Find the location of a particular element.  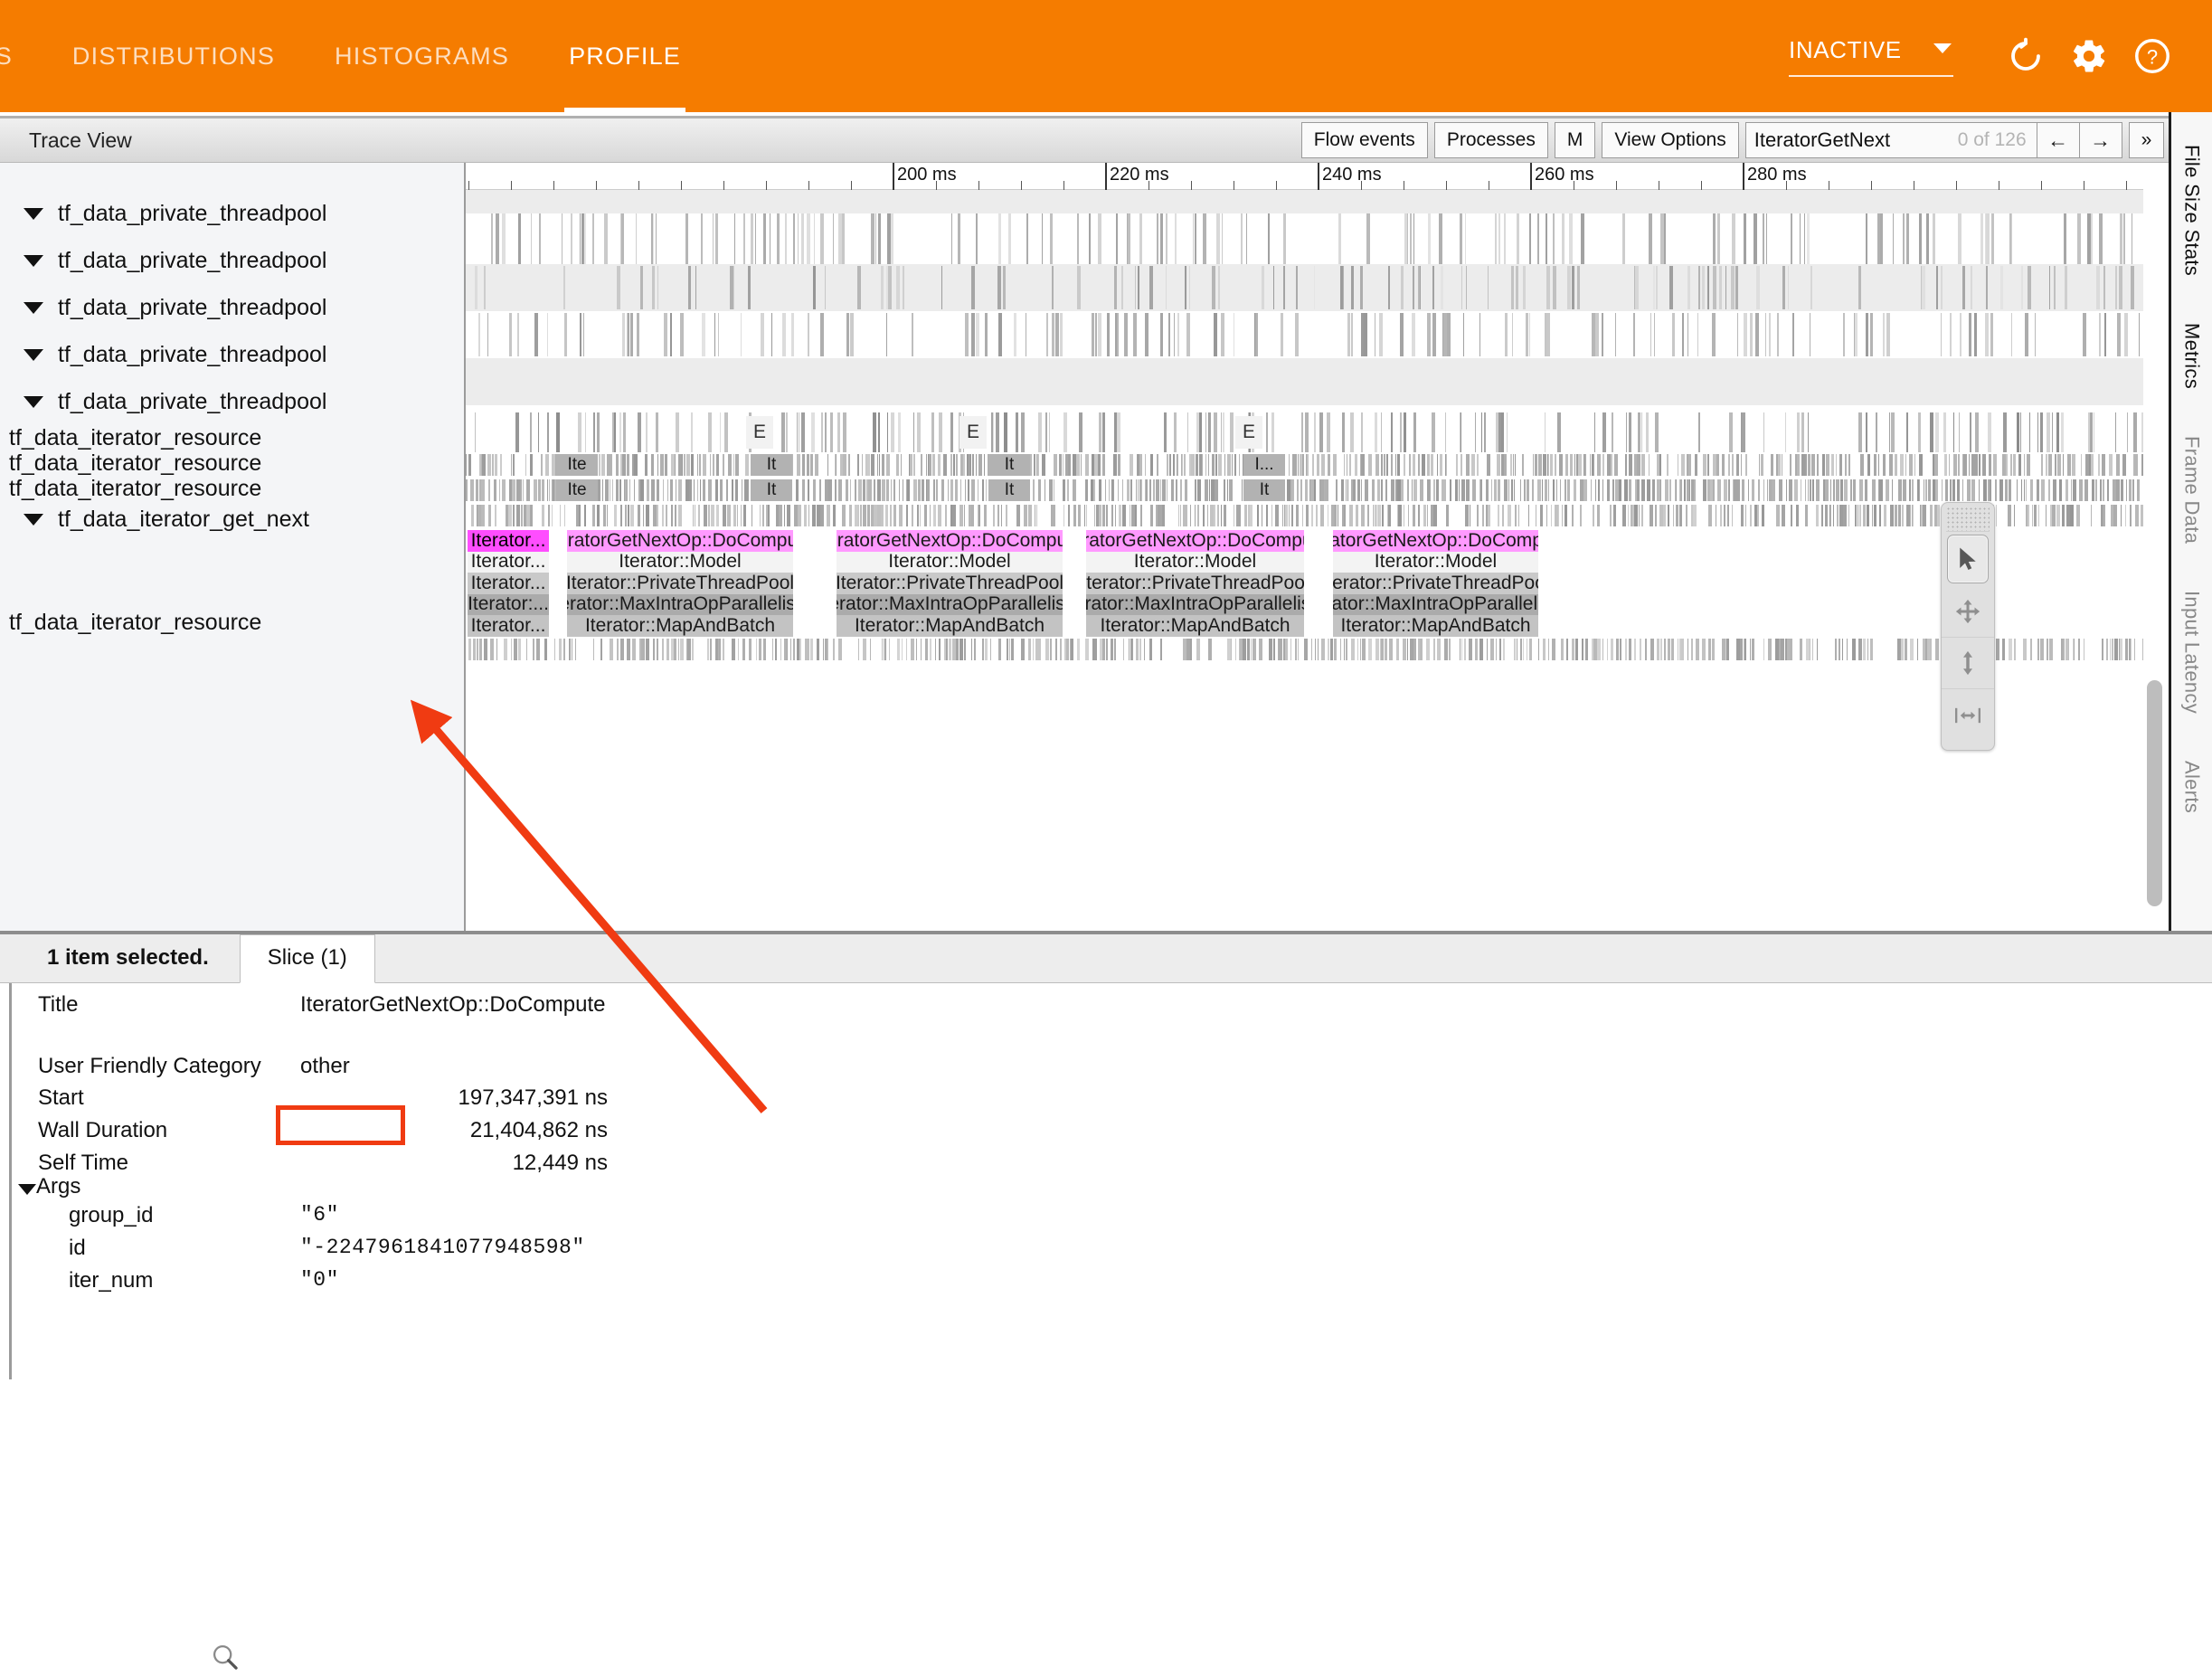

arg-value: "6" is located at coordinates (319, 1215).